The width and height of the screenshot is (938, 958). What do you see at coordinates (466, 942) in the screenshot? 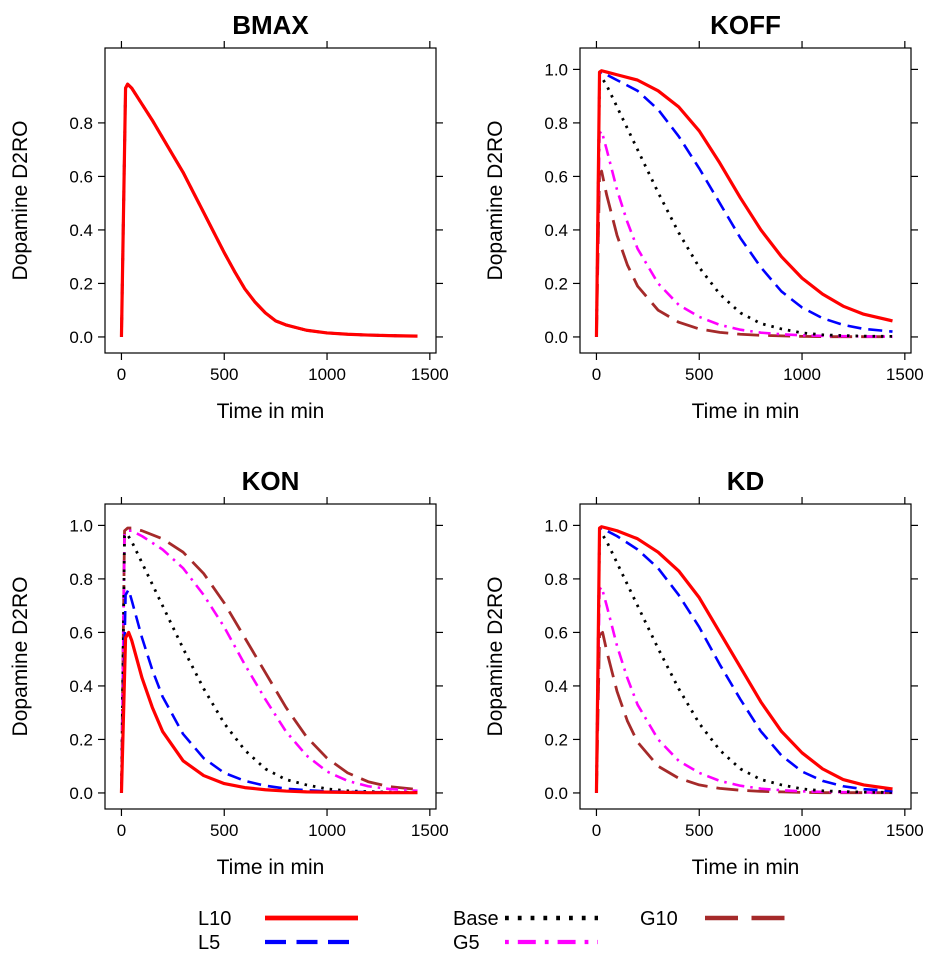
I see `legend-label: G5` at bounding box center [466, 942].